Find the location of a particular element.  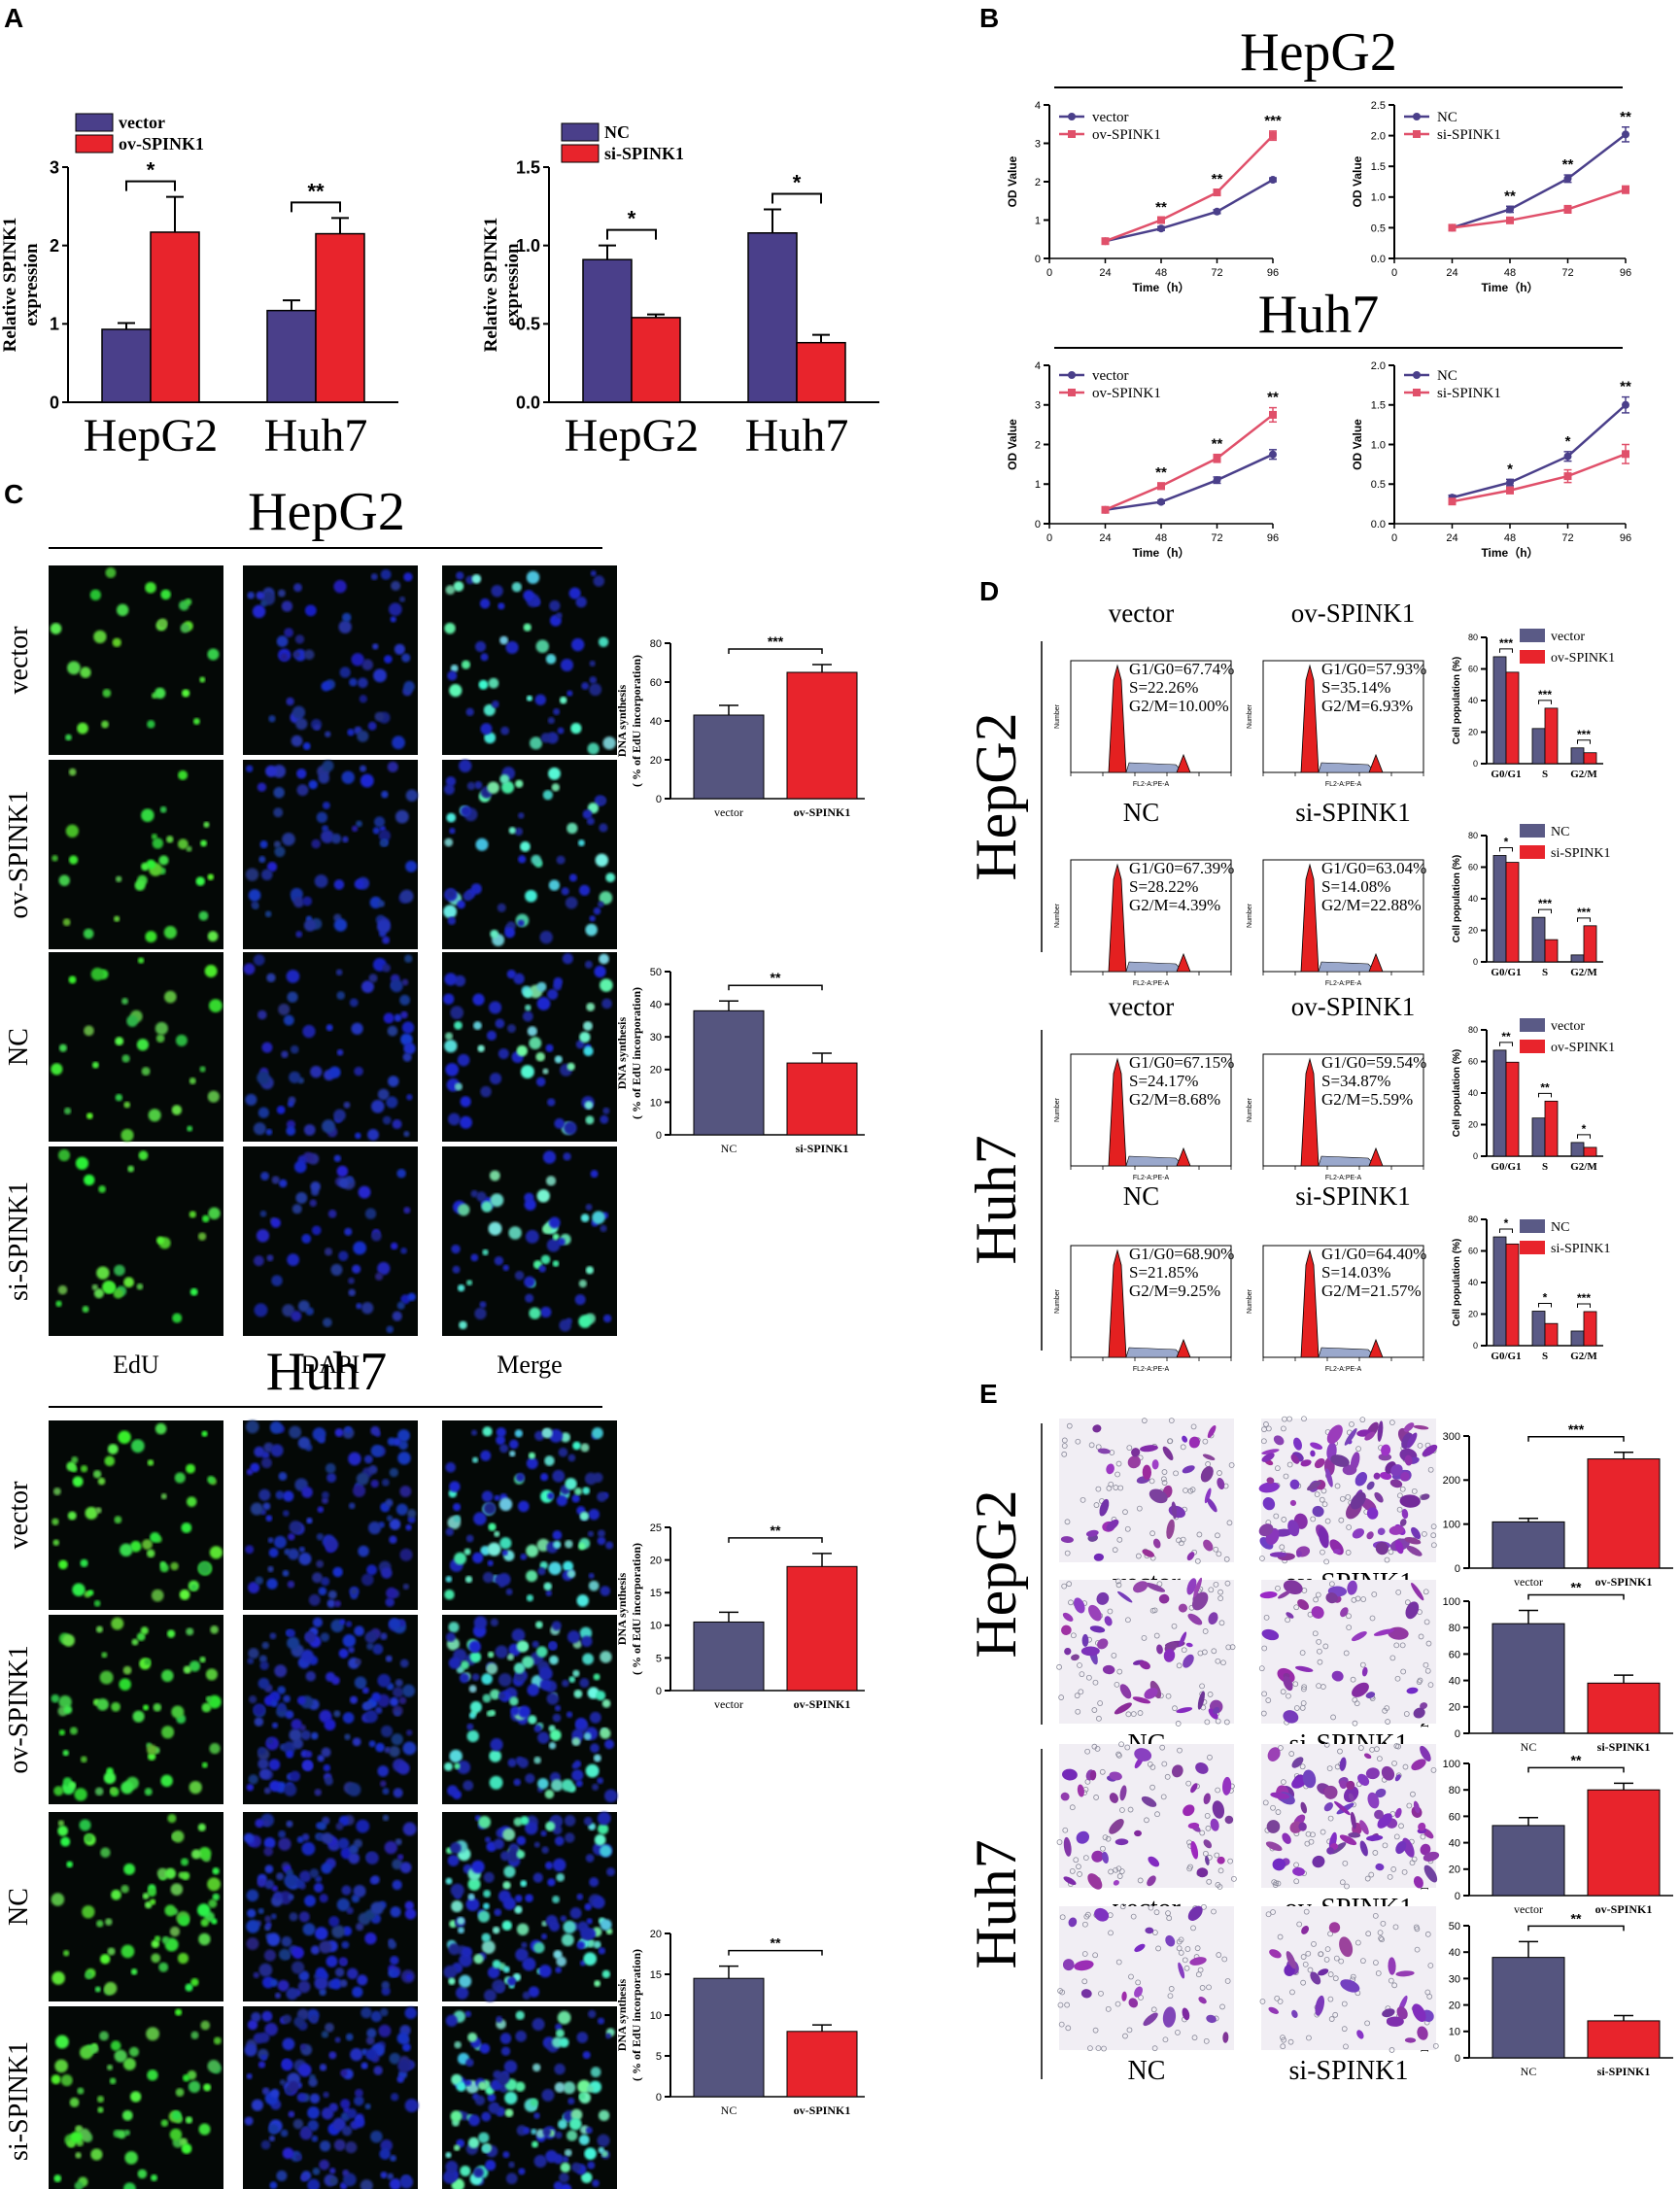

D3-bar-vector is located at coordinates (1577, 1149).